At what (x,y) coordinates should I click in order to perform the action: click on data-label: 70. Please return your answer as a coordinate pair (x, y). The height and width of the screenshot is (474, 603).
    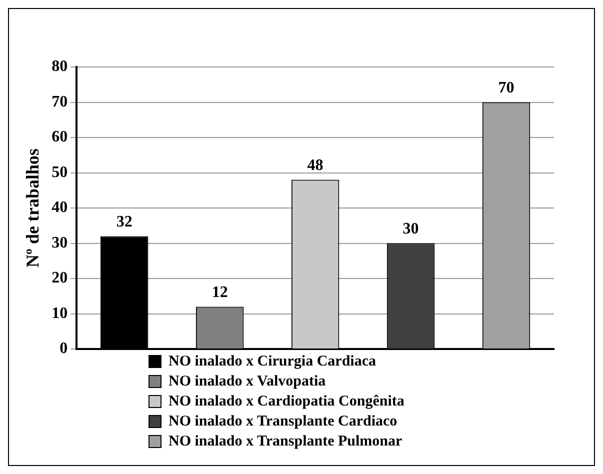
    Looking at the image, I should click on (506, 87).